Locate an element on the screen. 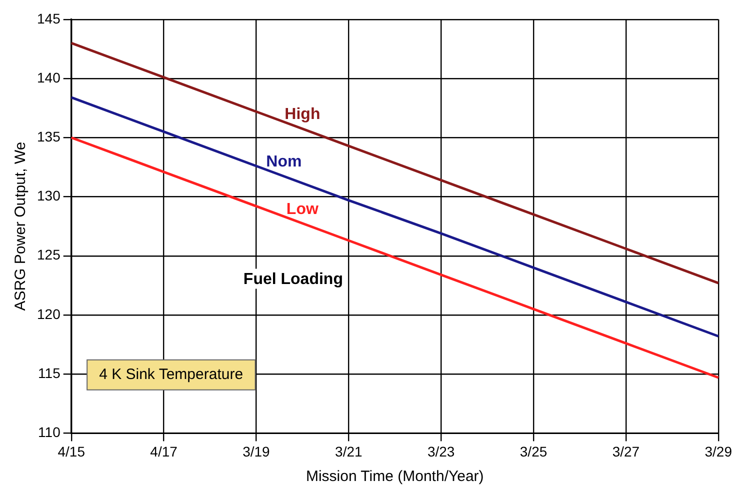  x-tick-label: 4/15 is located at coordinates (72, 451).